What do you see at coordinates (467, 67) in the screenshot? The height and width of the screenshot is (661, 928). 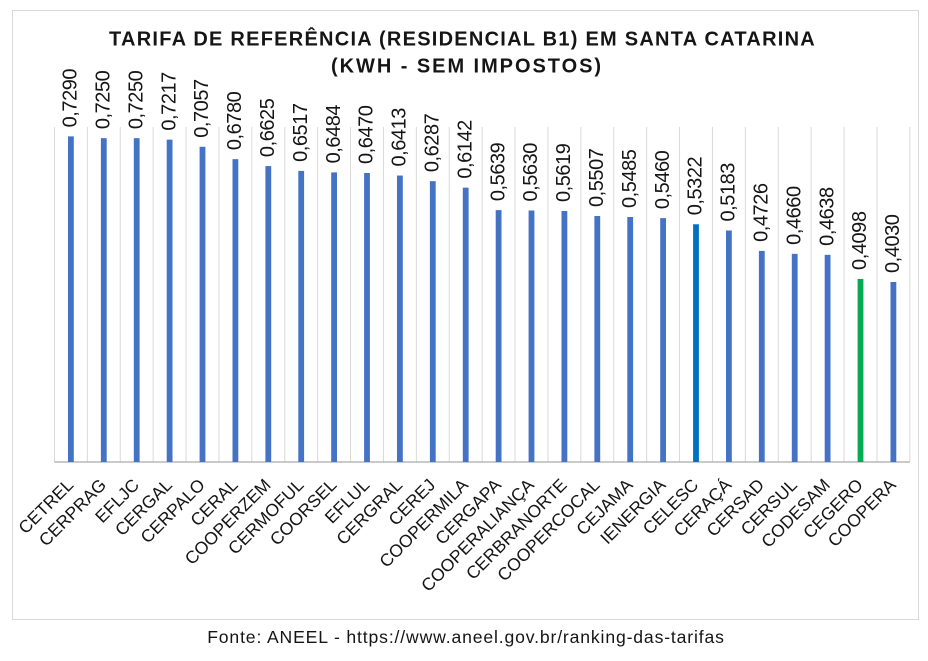 I see `svg-text: (KWH - SEM IMPOSTOS)` at bounding box center [467, 67].